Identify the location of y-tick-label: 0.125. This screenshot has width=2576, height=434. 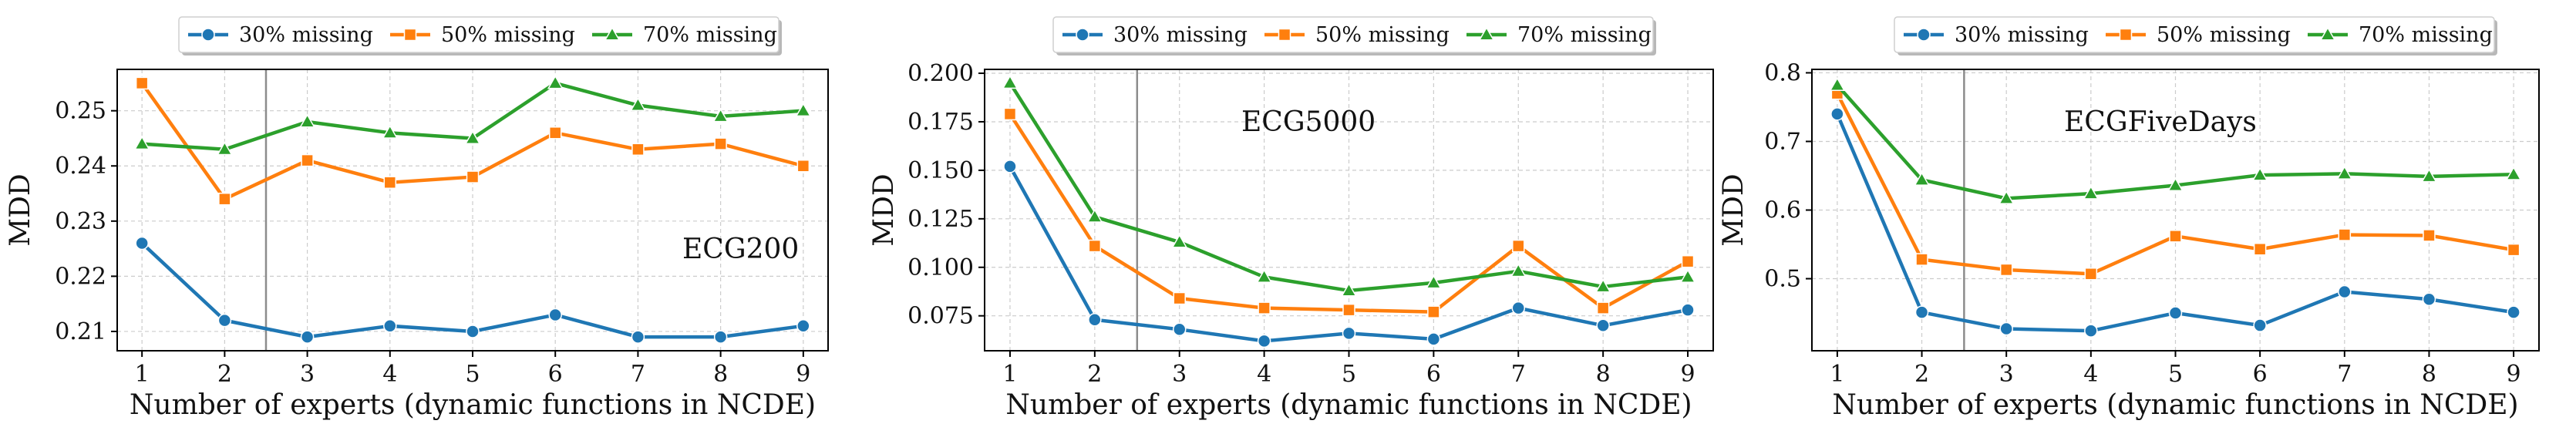
(941, 220).